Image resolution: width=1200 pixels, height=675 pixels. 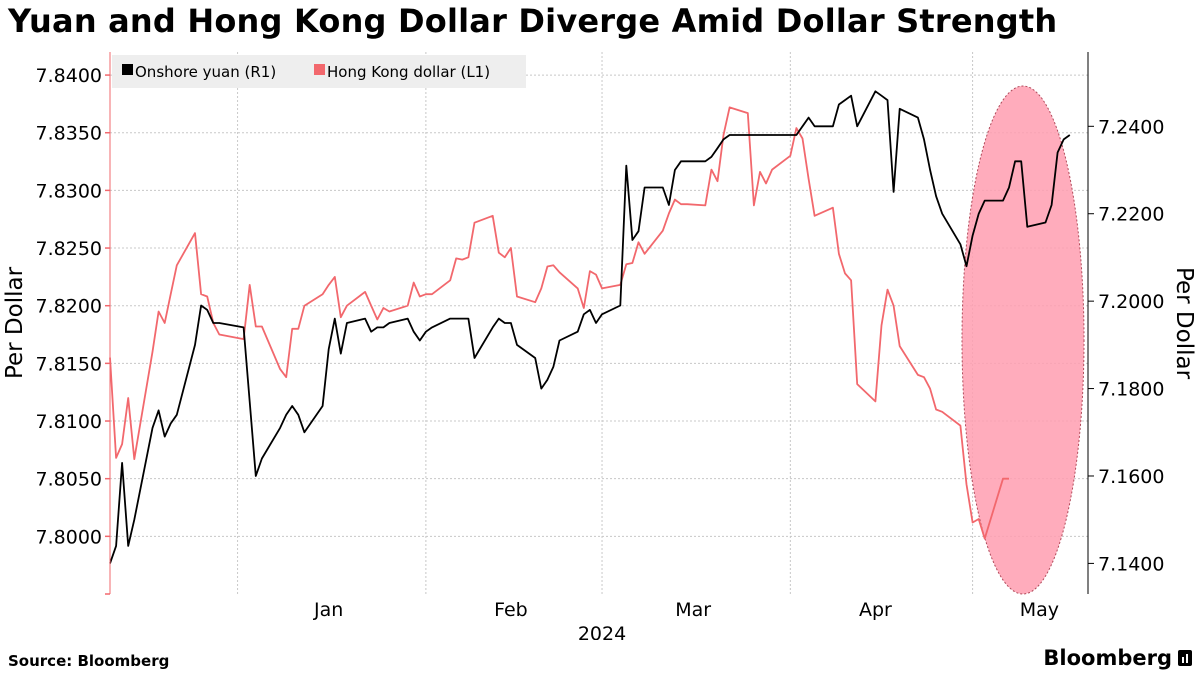 I want to click on right-tick-label: 7.2200, so click(x=1131, y=215).